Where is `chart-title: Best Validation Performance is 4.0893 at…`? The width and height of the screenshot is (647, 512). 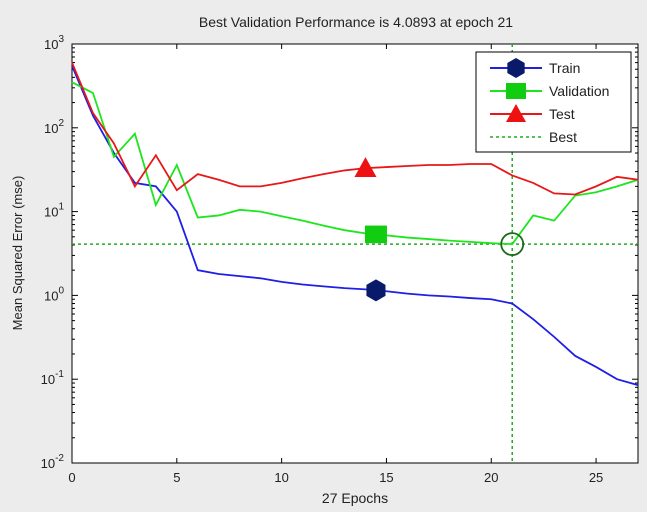
chart-title: Best Validation Performance is 4.0893 at… is located at coordinates (356, 22).